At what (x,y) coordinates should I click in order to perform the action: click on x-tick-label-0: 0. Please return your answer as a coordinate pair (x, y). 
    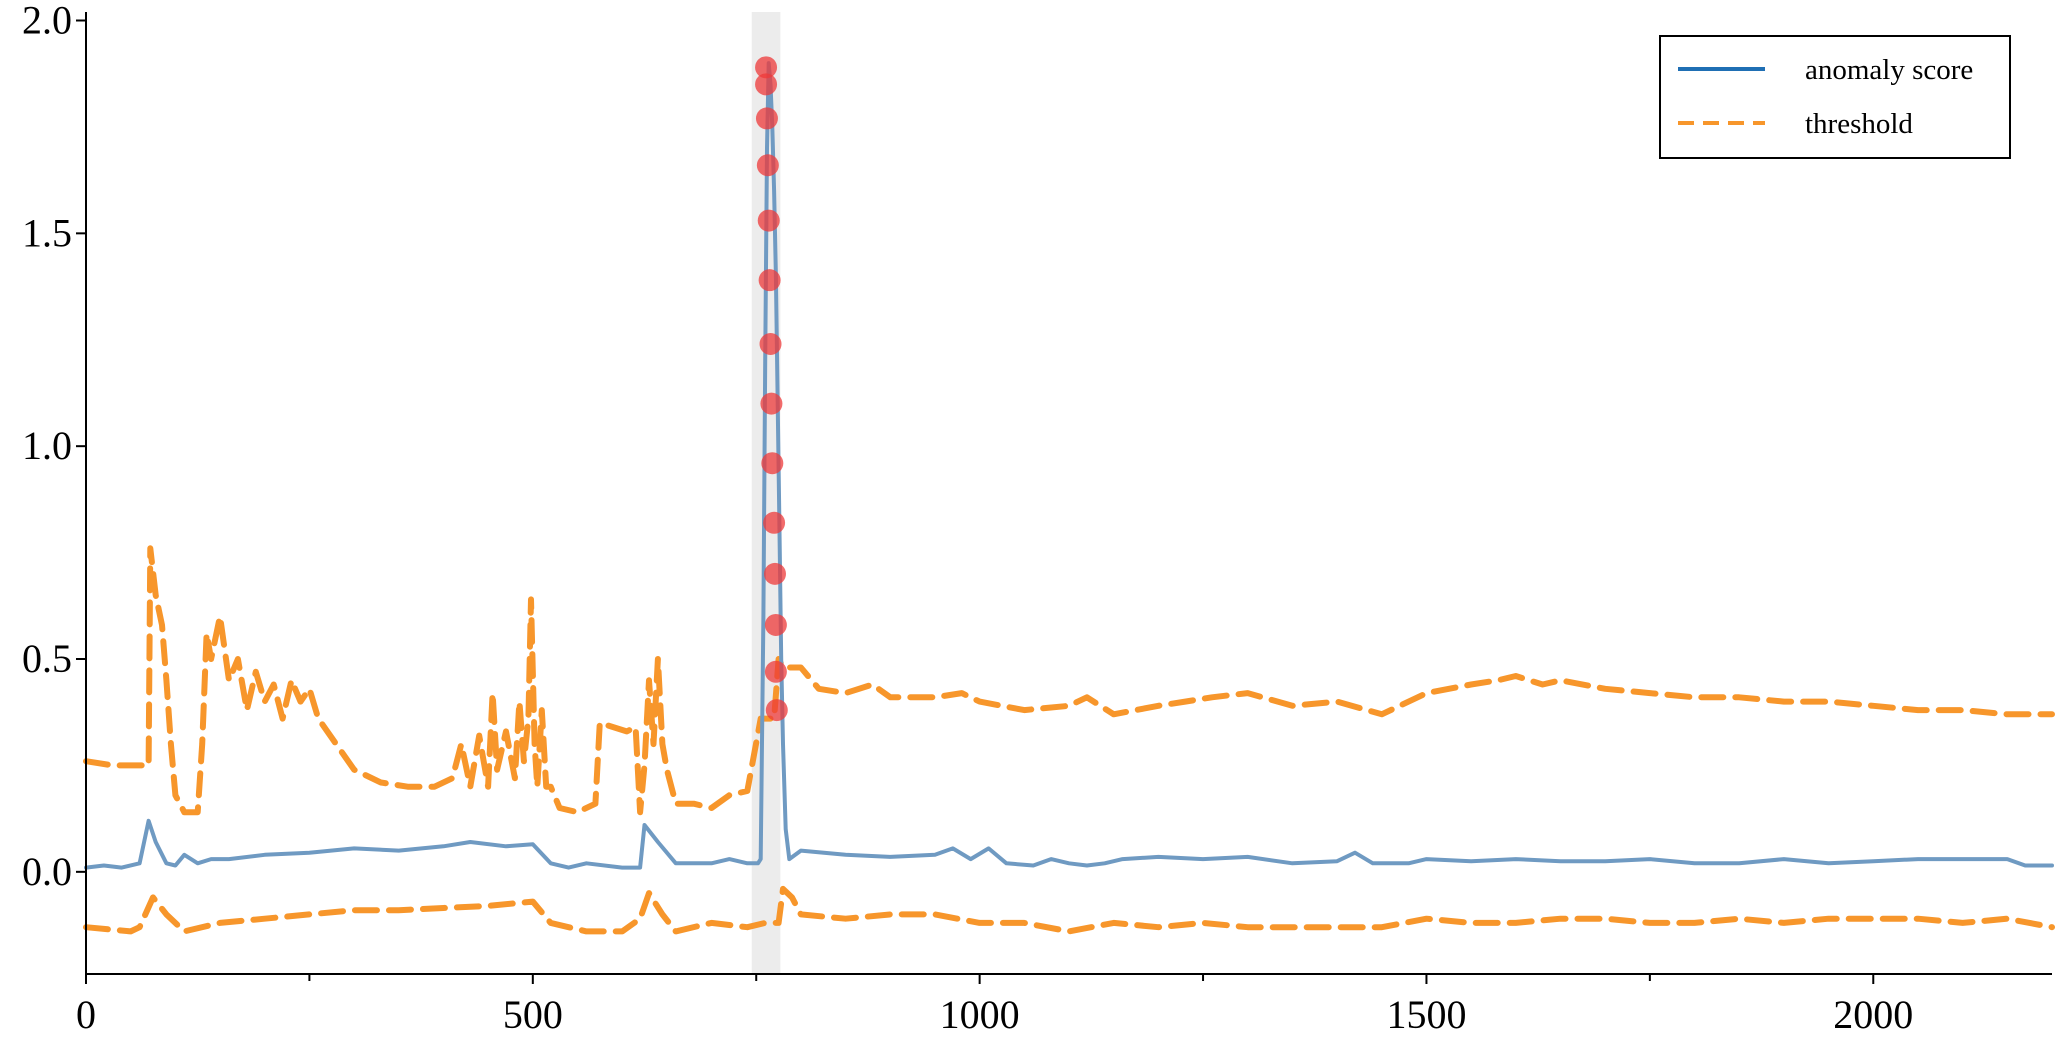
    Looking at the image, I should click on (86, 1014).